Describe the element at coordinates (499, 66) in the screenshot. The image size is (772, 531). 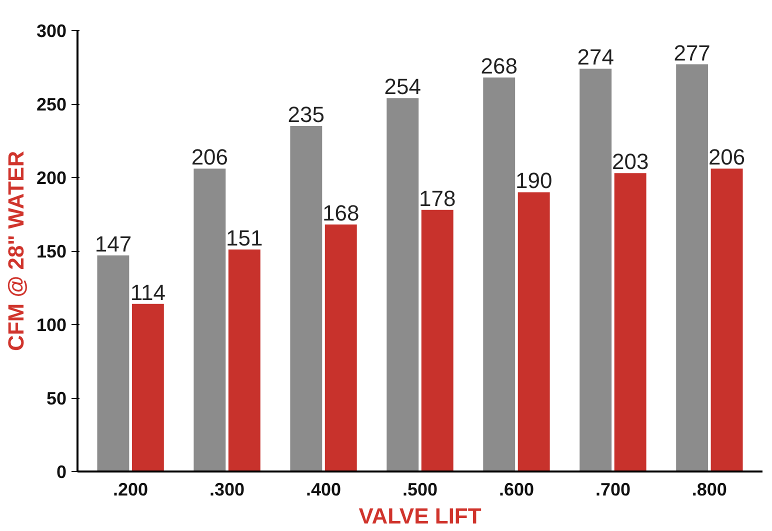
I see `data-label: 268` at that location.